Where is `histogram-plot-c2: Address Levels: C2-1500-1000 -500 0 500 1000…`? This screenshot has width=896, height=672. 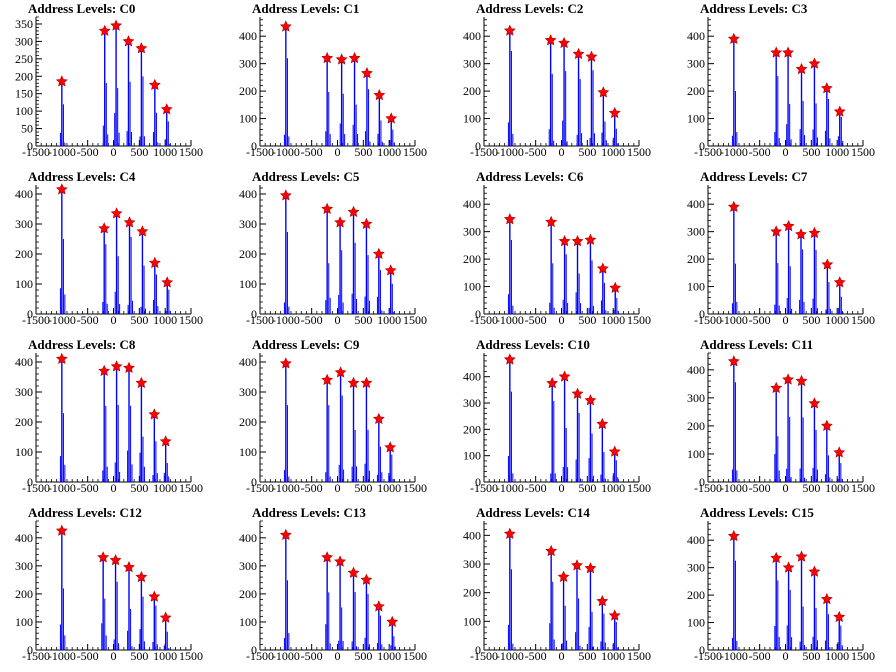 histogram-plot-c2: Address Levels: C2-1500-1000 -500 0 500 1000… is located at coordinates (557, 80).